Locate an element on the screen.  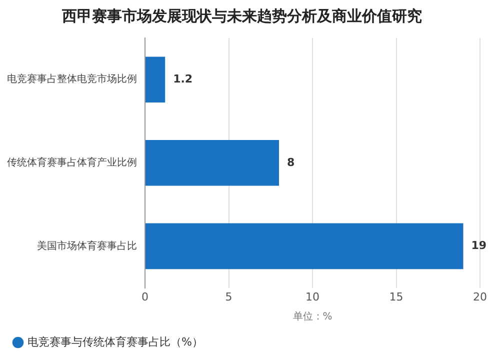
data-label: 1.2 is located at coordinates (183, 79).